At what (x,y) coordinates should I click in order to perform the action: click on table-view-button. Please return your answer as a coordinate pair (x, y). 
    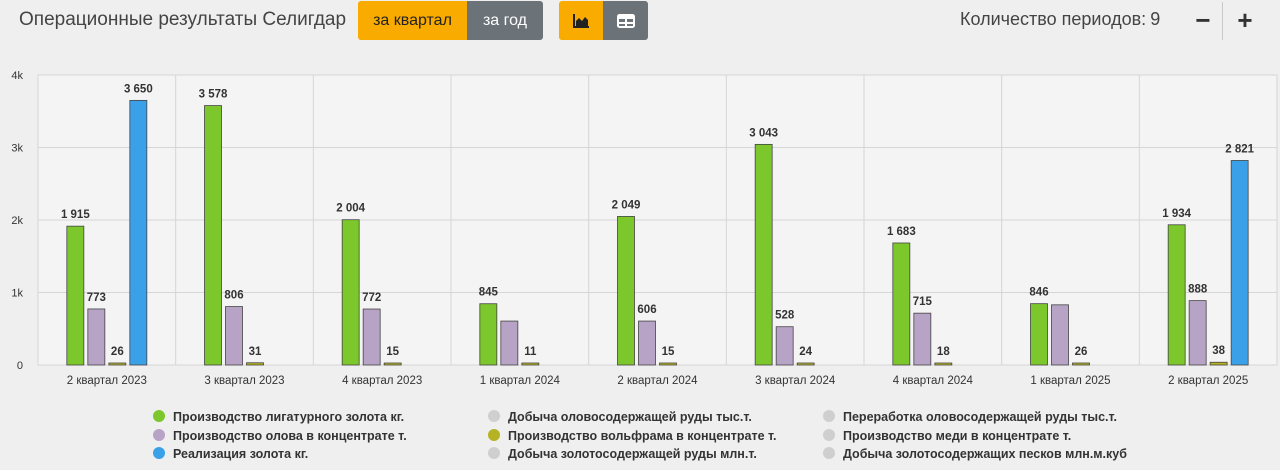
    Looking at the image, I should click on (625, 20).